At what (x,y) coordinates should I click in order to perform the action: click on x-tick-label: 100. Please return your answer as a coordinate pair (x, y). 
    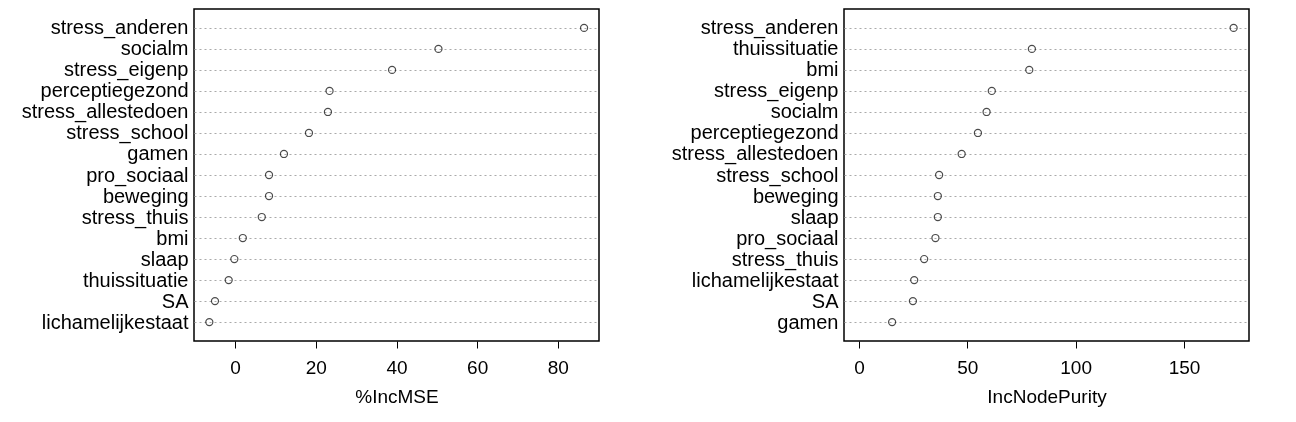
    Looking at the image, I should click on (1076, 367).